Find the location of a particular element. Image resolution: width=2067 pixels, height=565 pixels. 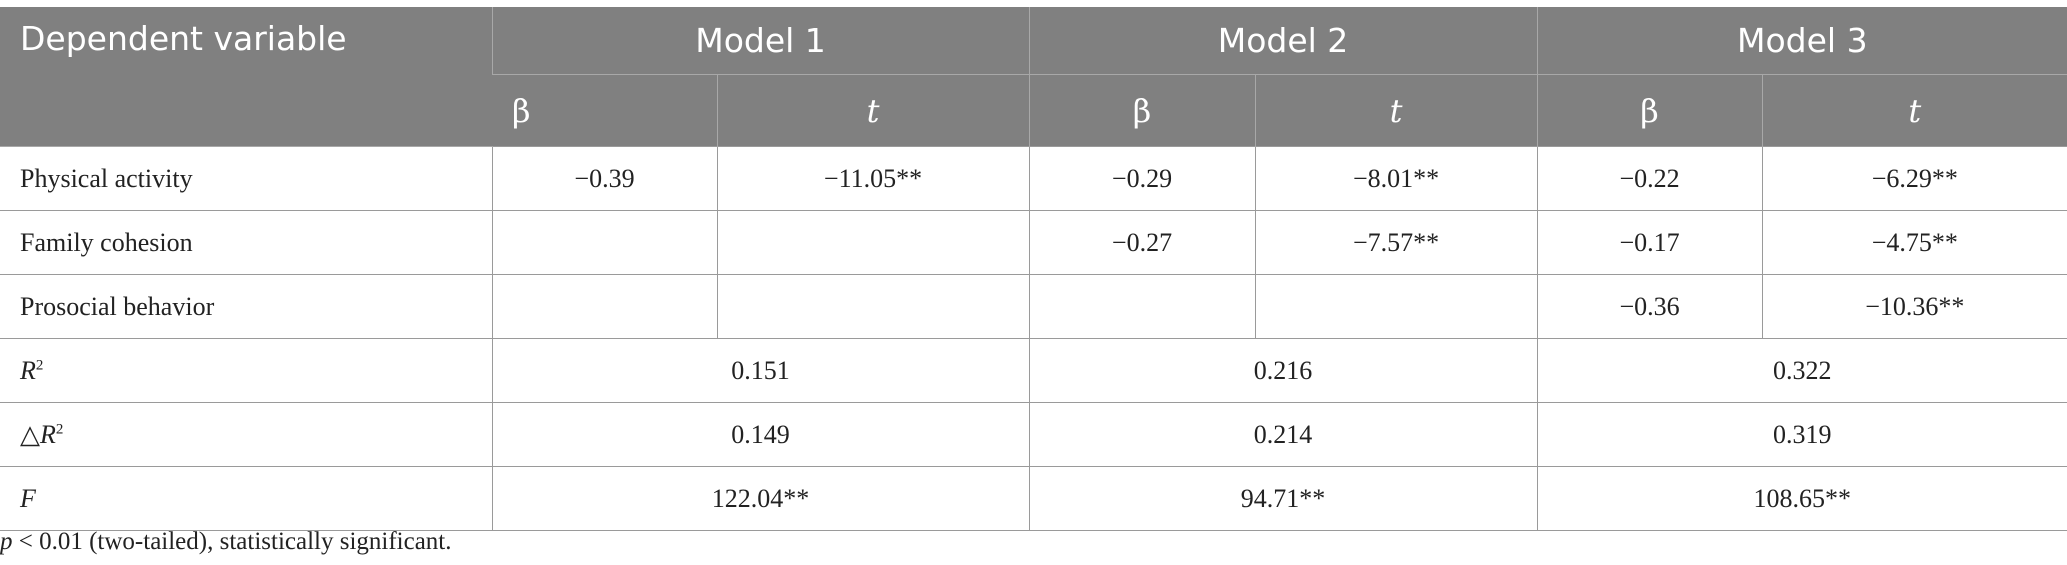

row-label: R2 is located at coordinates (246, 370).